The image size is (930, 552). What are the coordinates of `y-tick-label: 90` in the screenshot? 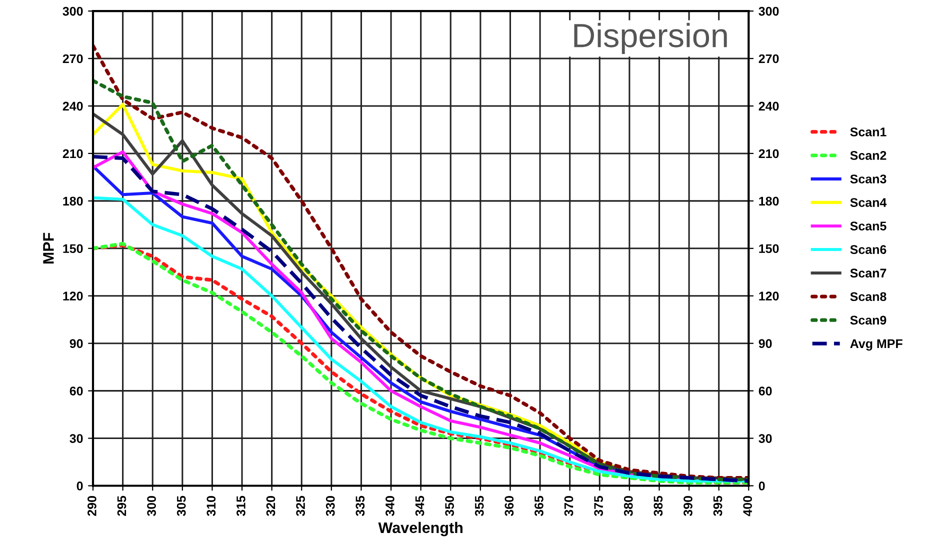 It's located at (76, 343).